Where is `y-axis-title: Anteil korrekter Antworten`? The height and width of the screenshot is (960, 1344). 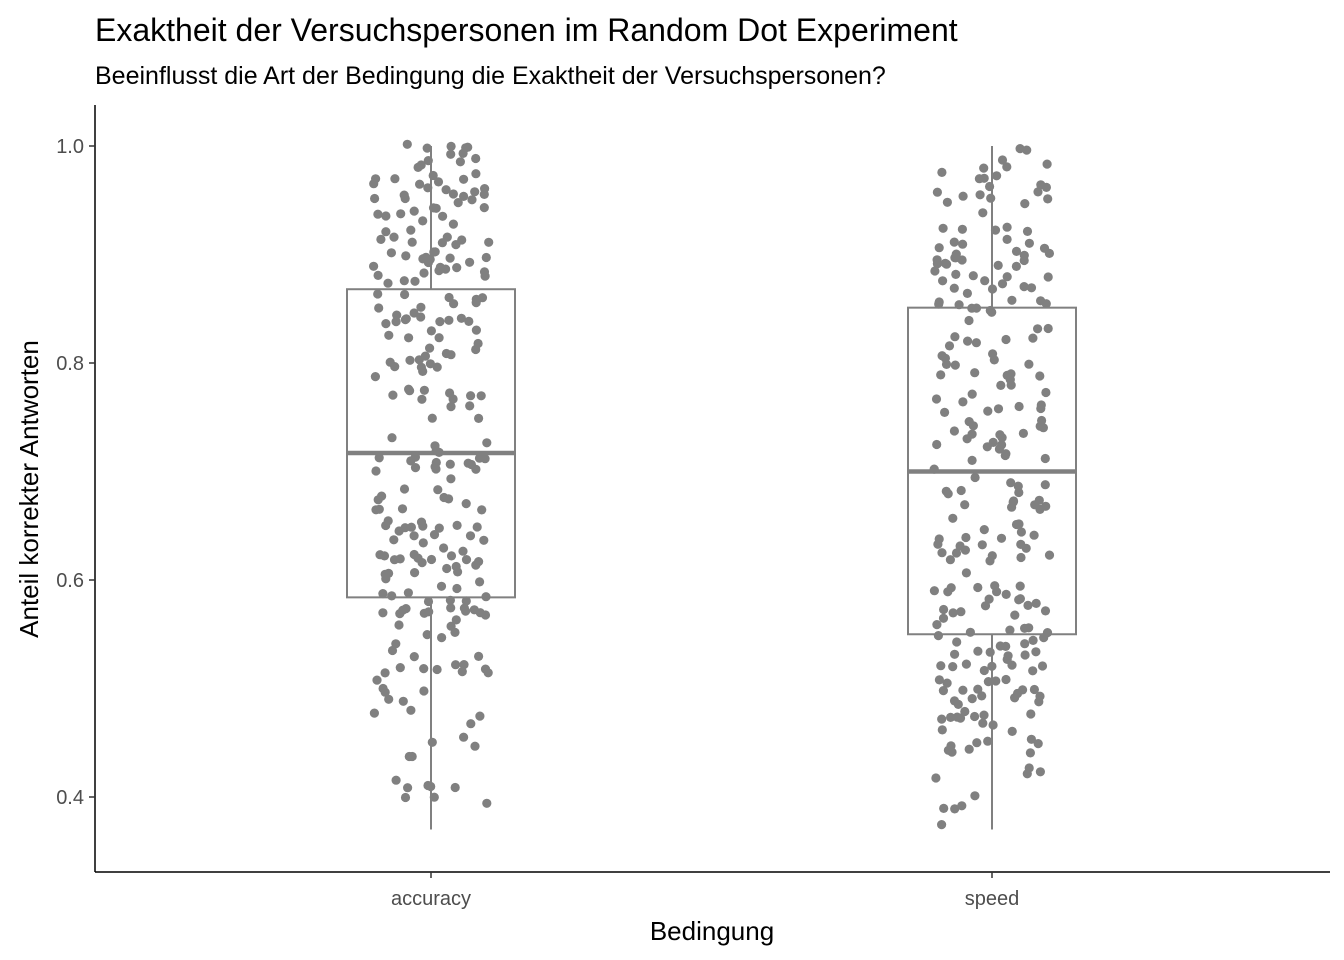
y-axis-title: Anteil korrekter Antworten is located at coordinates (29, 489).